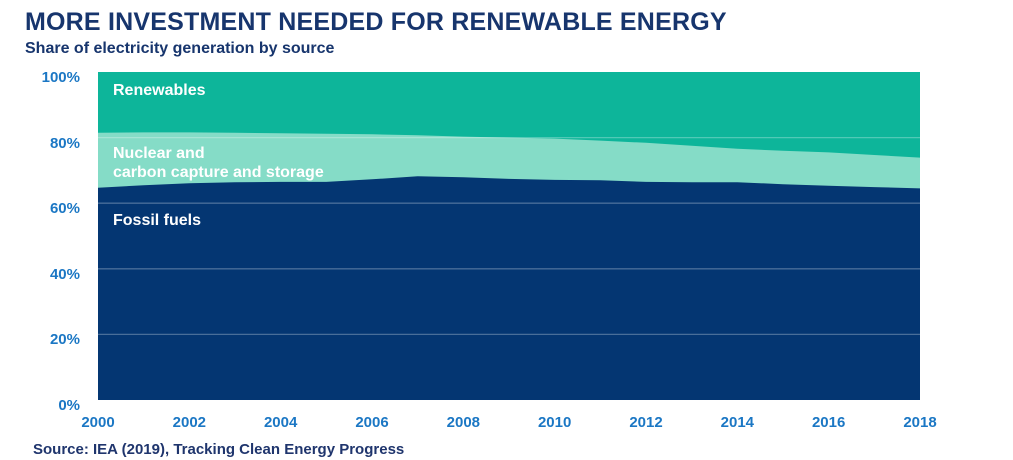 This screenshot has height=460, width=1013. What do you see at coordinates (828, 422) in the screenshot?
I see `x-tick-label-2016: 2016` at bounding box center [828, 422].